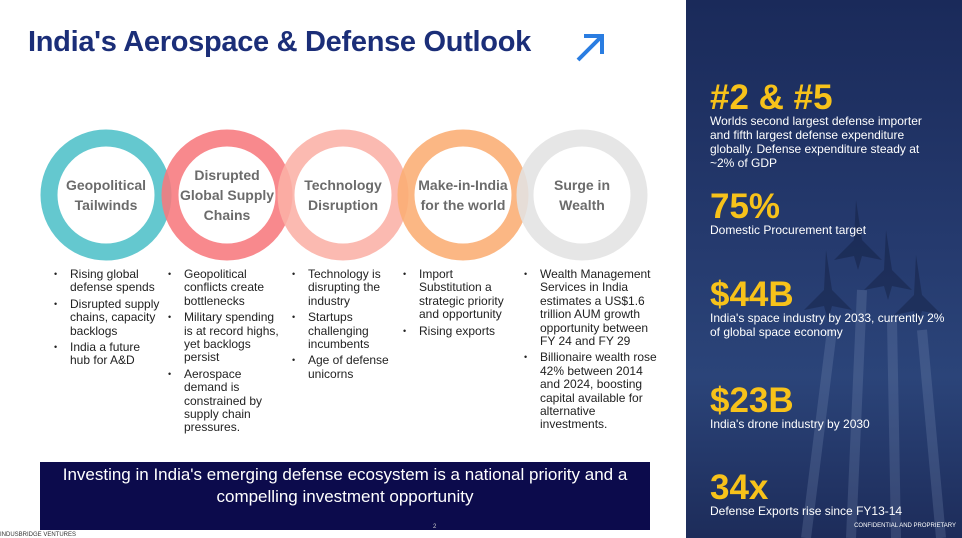 This screenshot has height=538, width=962. Describe the element at coordinates (739, 487) in the screenshot. I see `stat-value: 34x` at that location.